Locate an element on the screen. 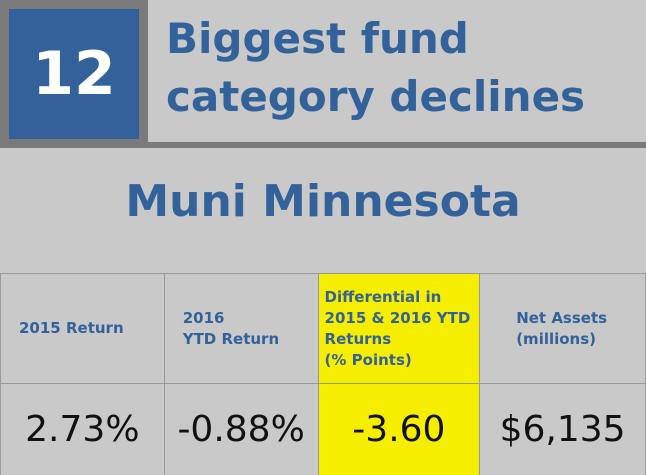 This screenshot has width=646, height=475. col-header-2015-return: 2015 Return is located at coordinates (82, 328).